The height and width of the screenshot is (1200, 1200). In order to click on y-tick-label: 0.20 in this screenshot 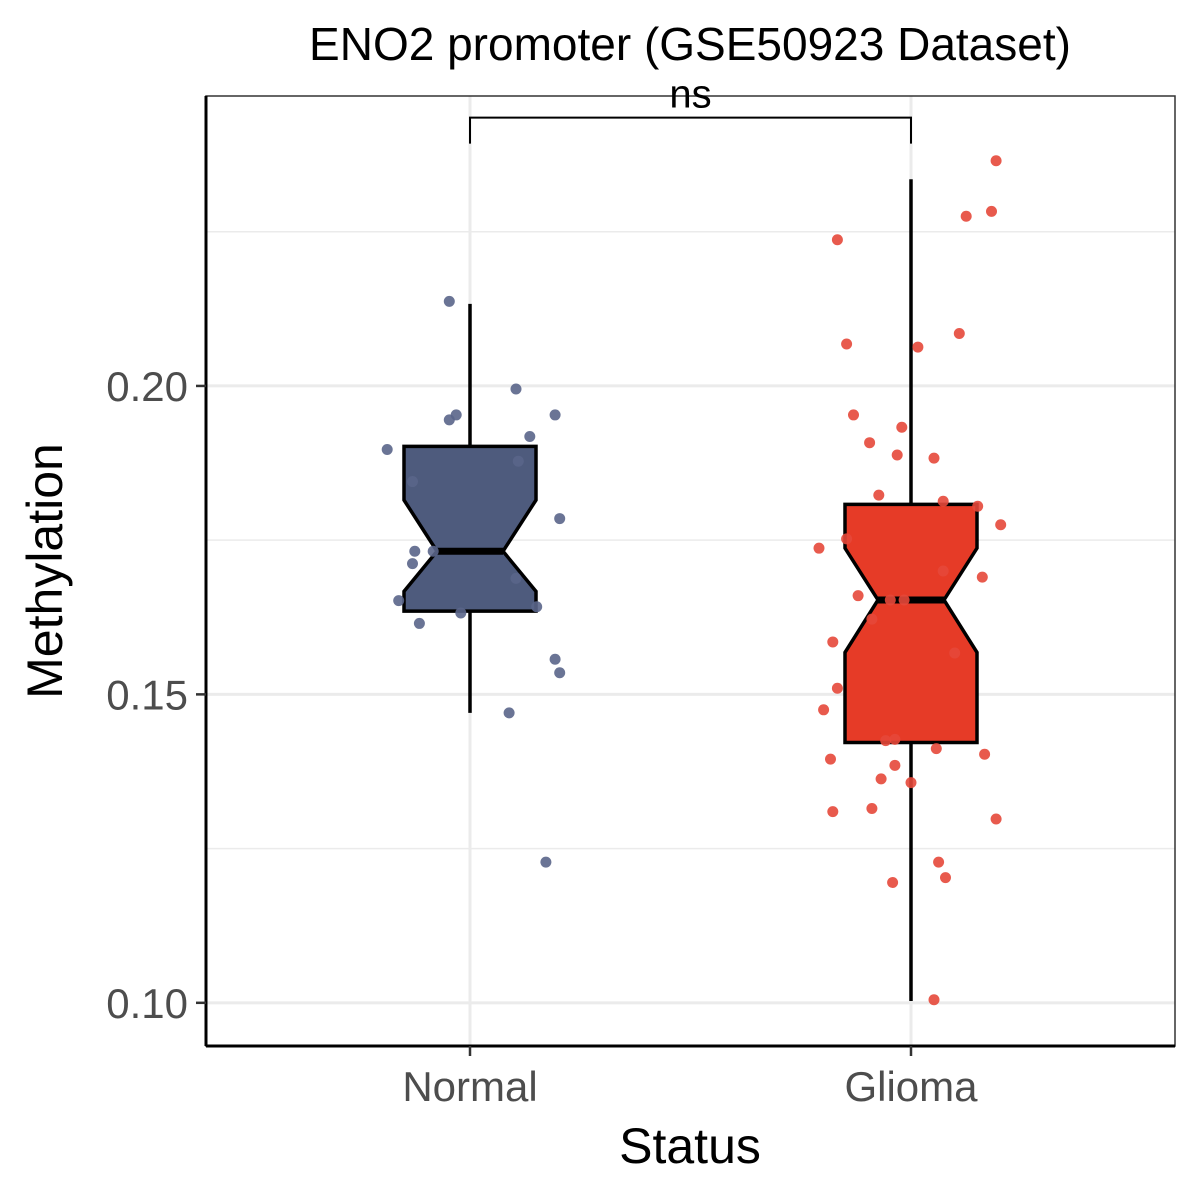, I will do `click(147, 386)`.